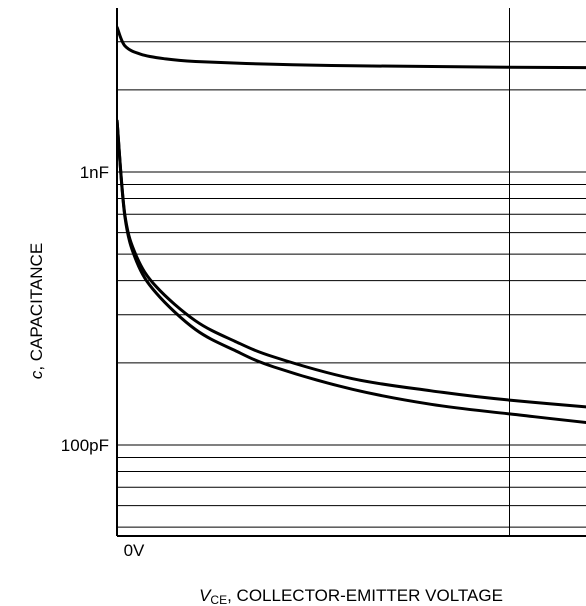 The height and width of the screenshot is (606, 586). Describe the element at coordinates (365, 595) in the screenshot. I see `x-axis-text: , COLLECTOR-EMITTER VOLTAGE` at that location.